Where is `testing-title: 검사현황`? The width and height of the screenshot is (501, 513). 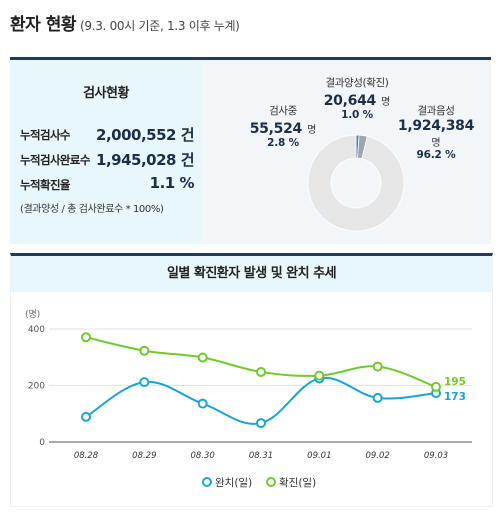
testing-title: 검사현황 is located at coordinates (106, 93).